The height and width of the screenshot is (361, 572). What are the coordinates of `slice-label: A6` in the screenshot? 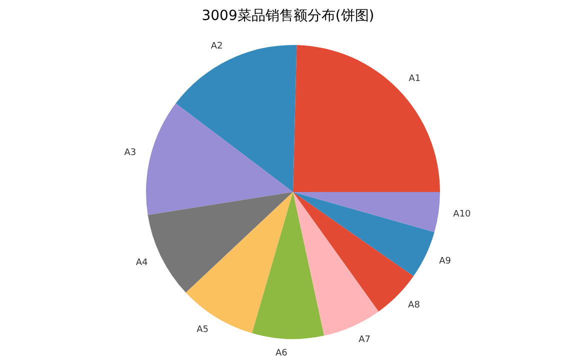 It's located at (282, 353).